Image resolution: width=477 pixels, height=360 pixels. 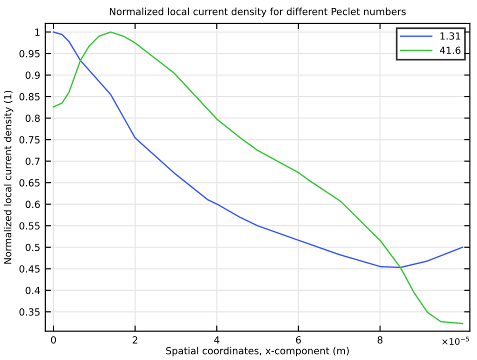 I want to click on y-tick-label: 0.4, so click(x=33, y=290).